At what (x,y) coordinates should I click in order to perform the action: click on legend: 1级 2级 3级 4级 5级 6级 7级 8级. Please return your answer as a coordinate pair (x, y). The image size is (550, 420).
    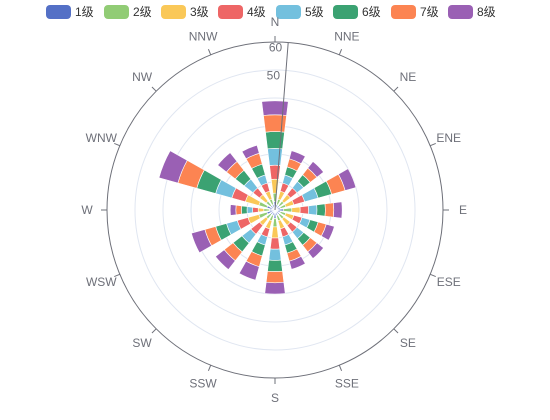
    Looking at the image, I should click on (275, 12).